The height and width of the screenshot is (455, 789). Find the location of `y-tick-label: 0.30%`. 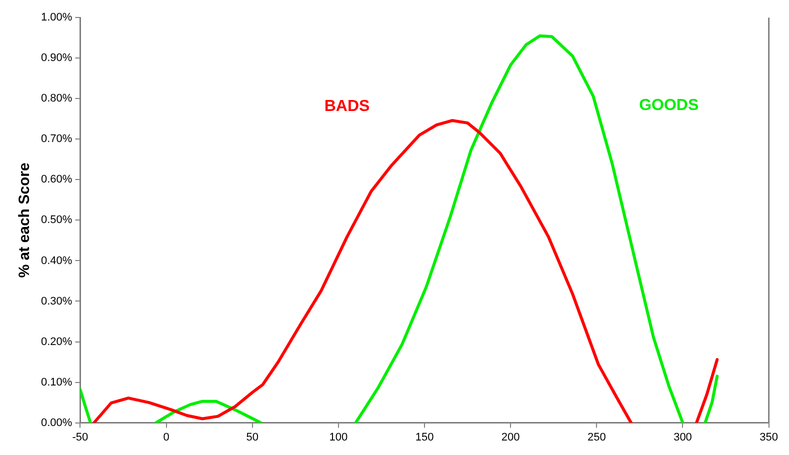

y-tick-label: 0.30% is located at coordinates (56, 301).